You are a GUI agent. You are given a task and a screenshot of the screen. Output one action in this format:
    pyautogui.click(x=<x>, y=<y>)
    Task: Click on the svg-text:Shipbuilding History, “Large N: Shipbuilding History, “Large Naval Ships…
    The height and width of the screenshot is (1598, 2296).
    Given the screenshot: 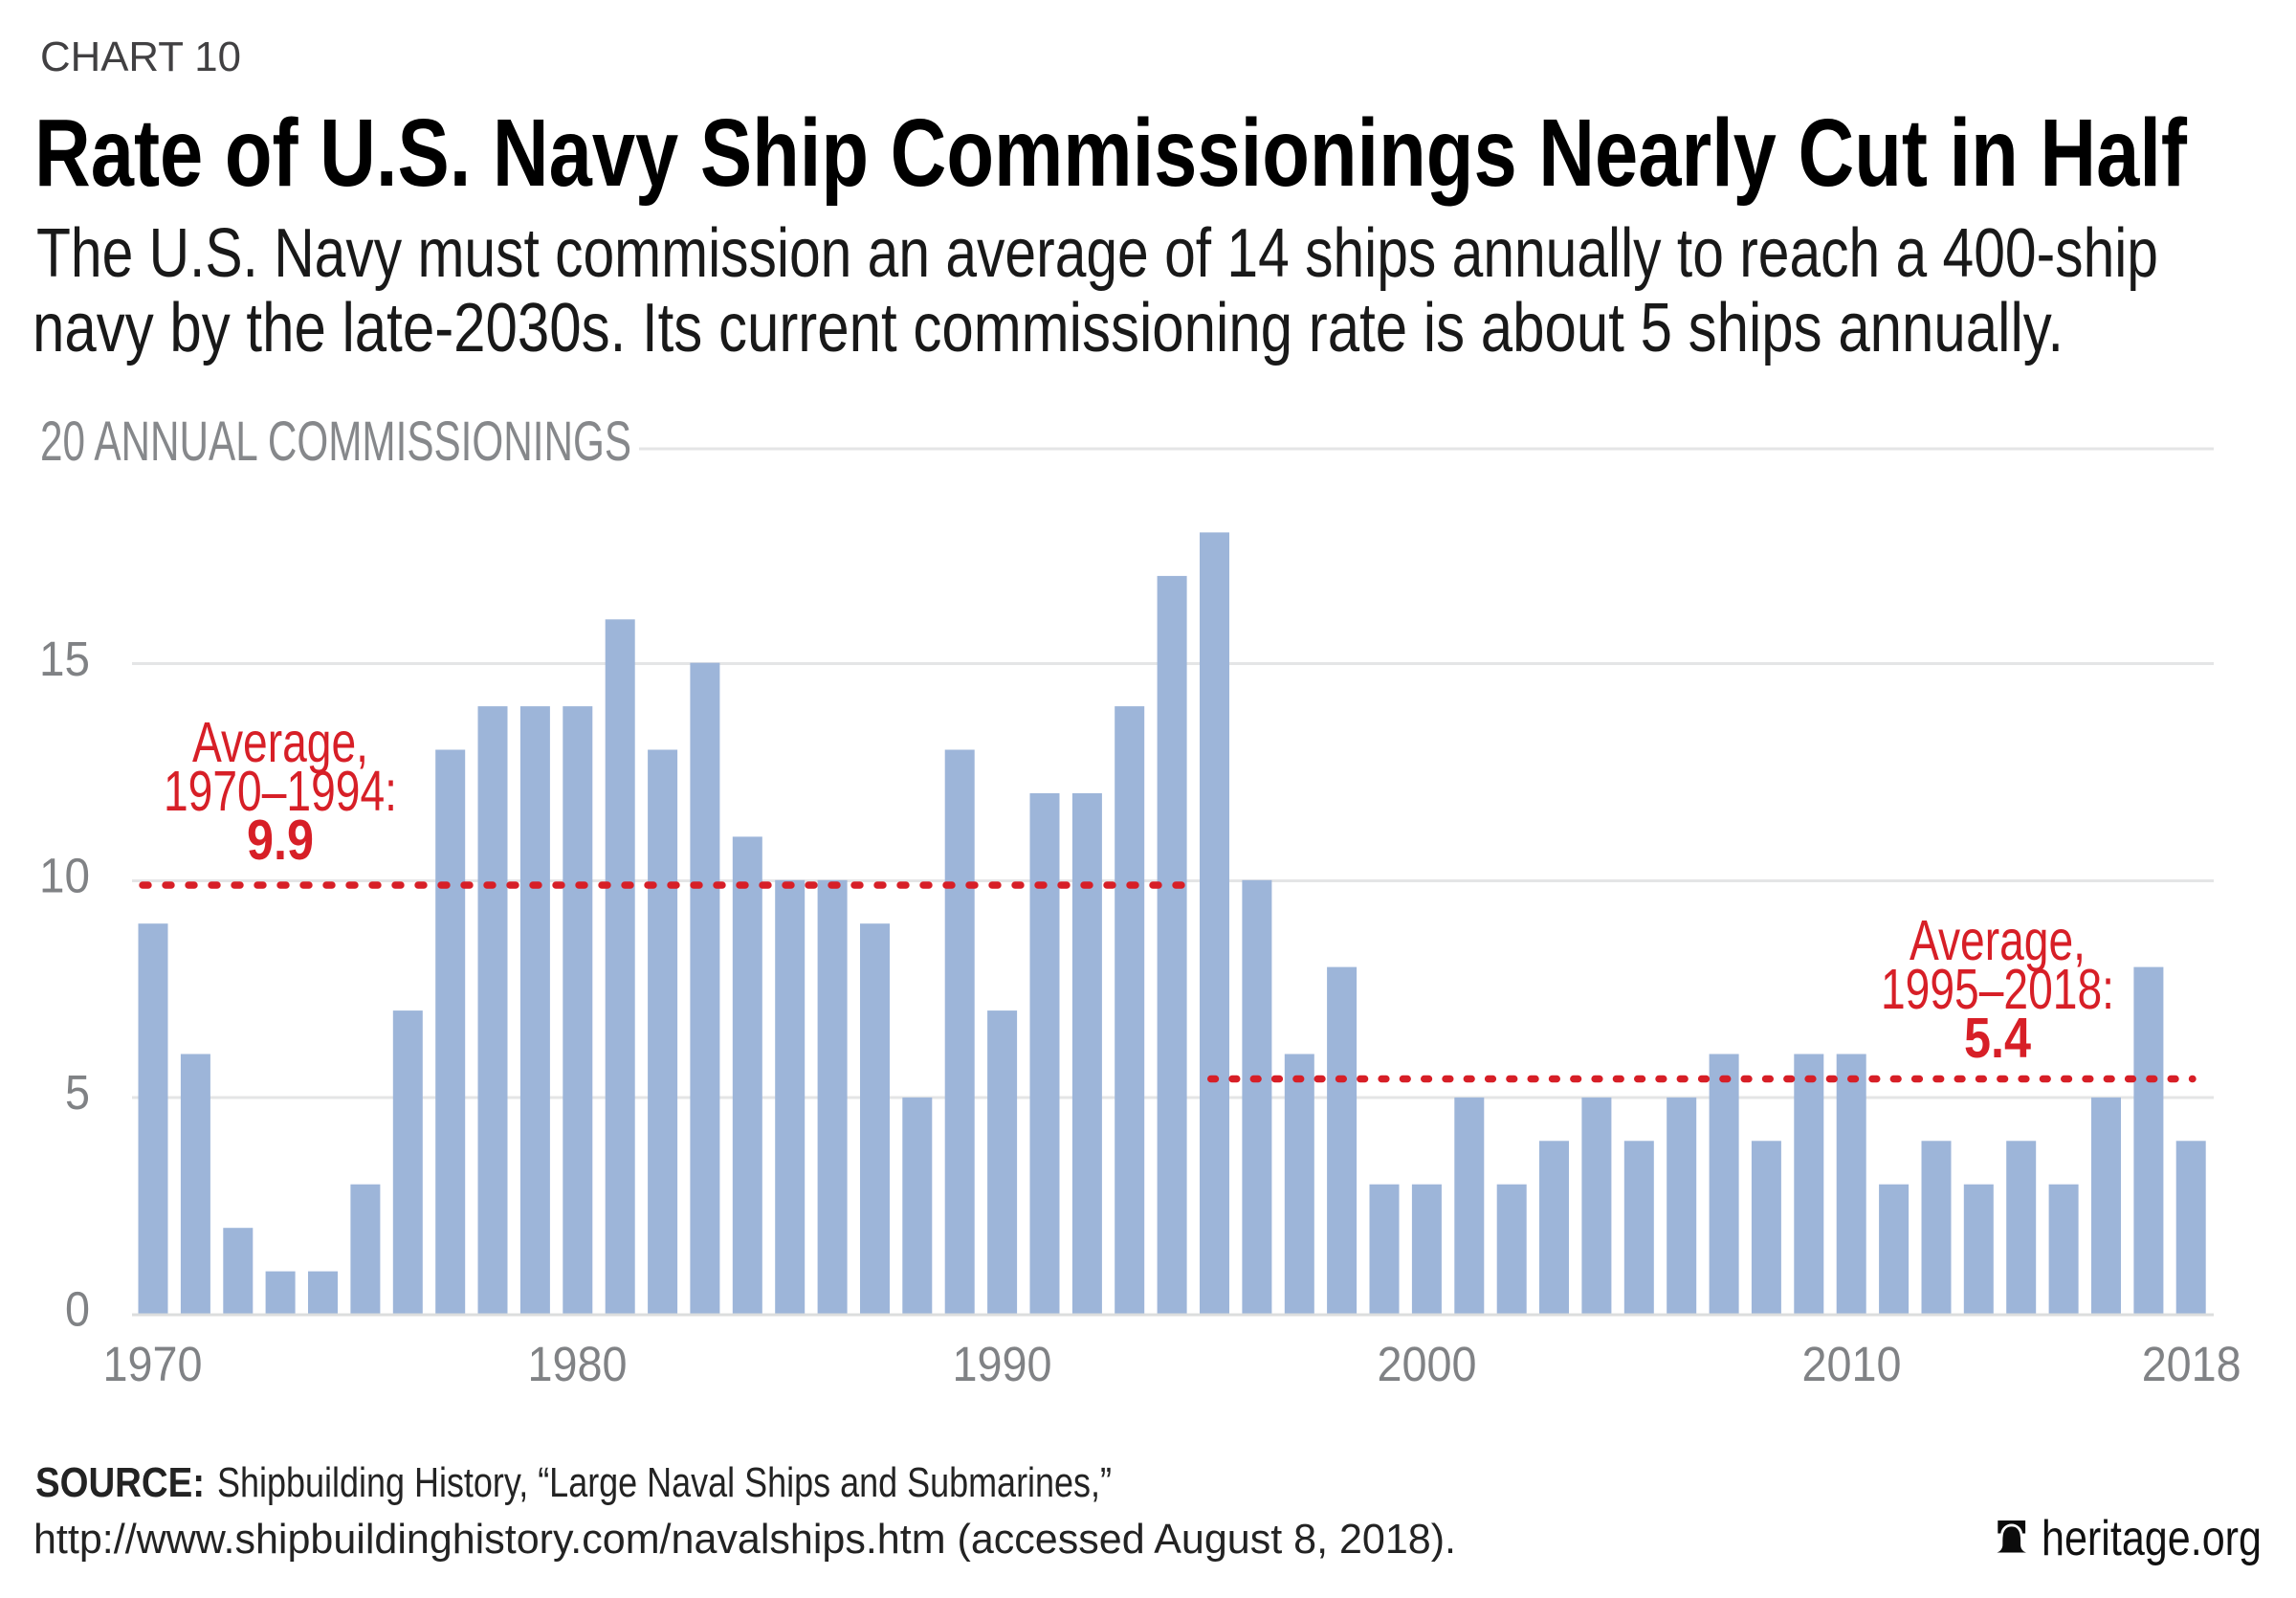 What is the action you would take?
    pyautogui.click(x=665, y=1482)
    